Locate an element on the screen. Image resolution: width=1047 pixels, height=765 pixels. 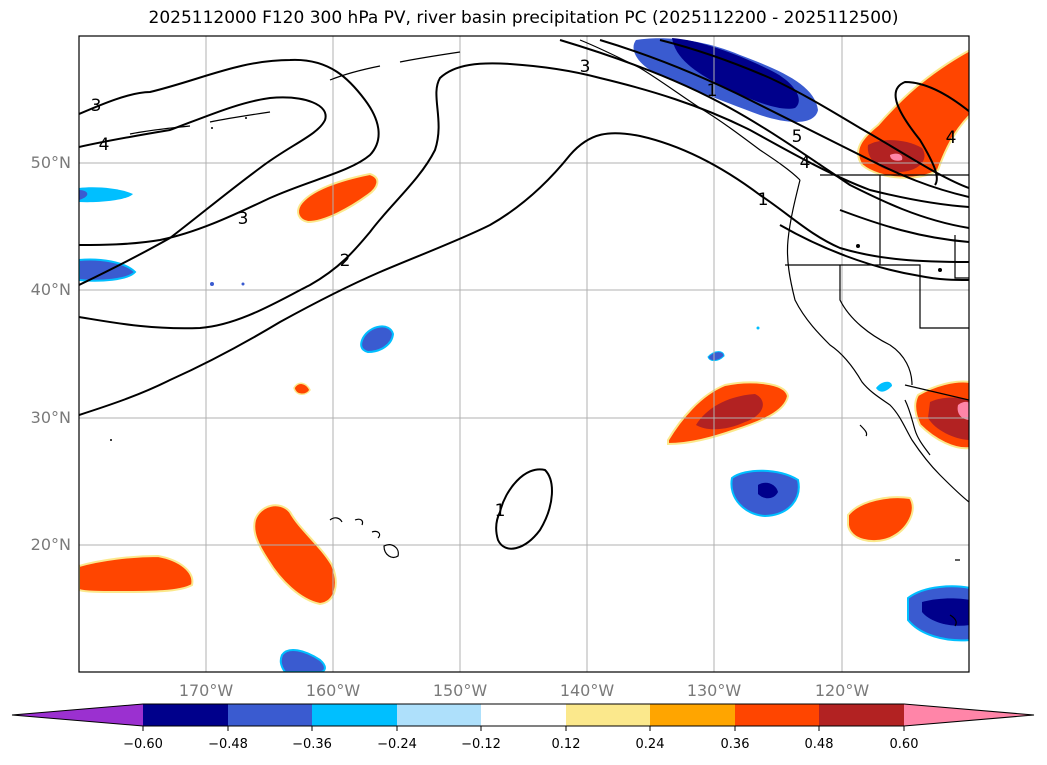
lon-label: 130°W is located at coordinates (714, 690).